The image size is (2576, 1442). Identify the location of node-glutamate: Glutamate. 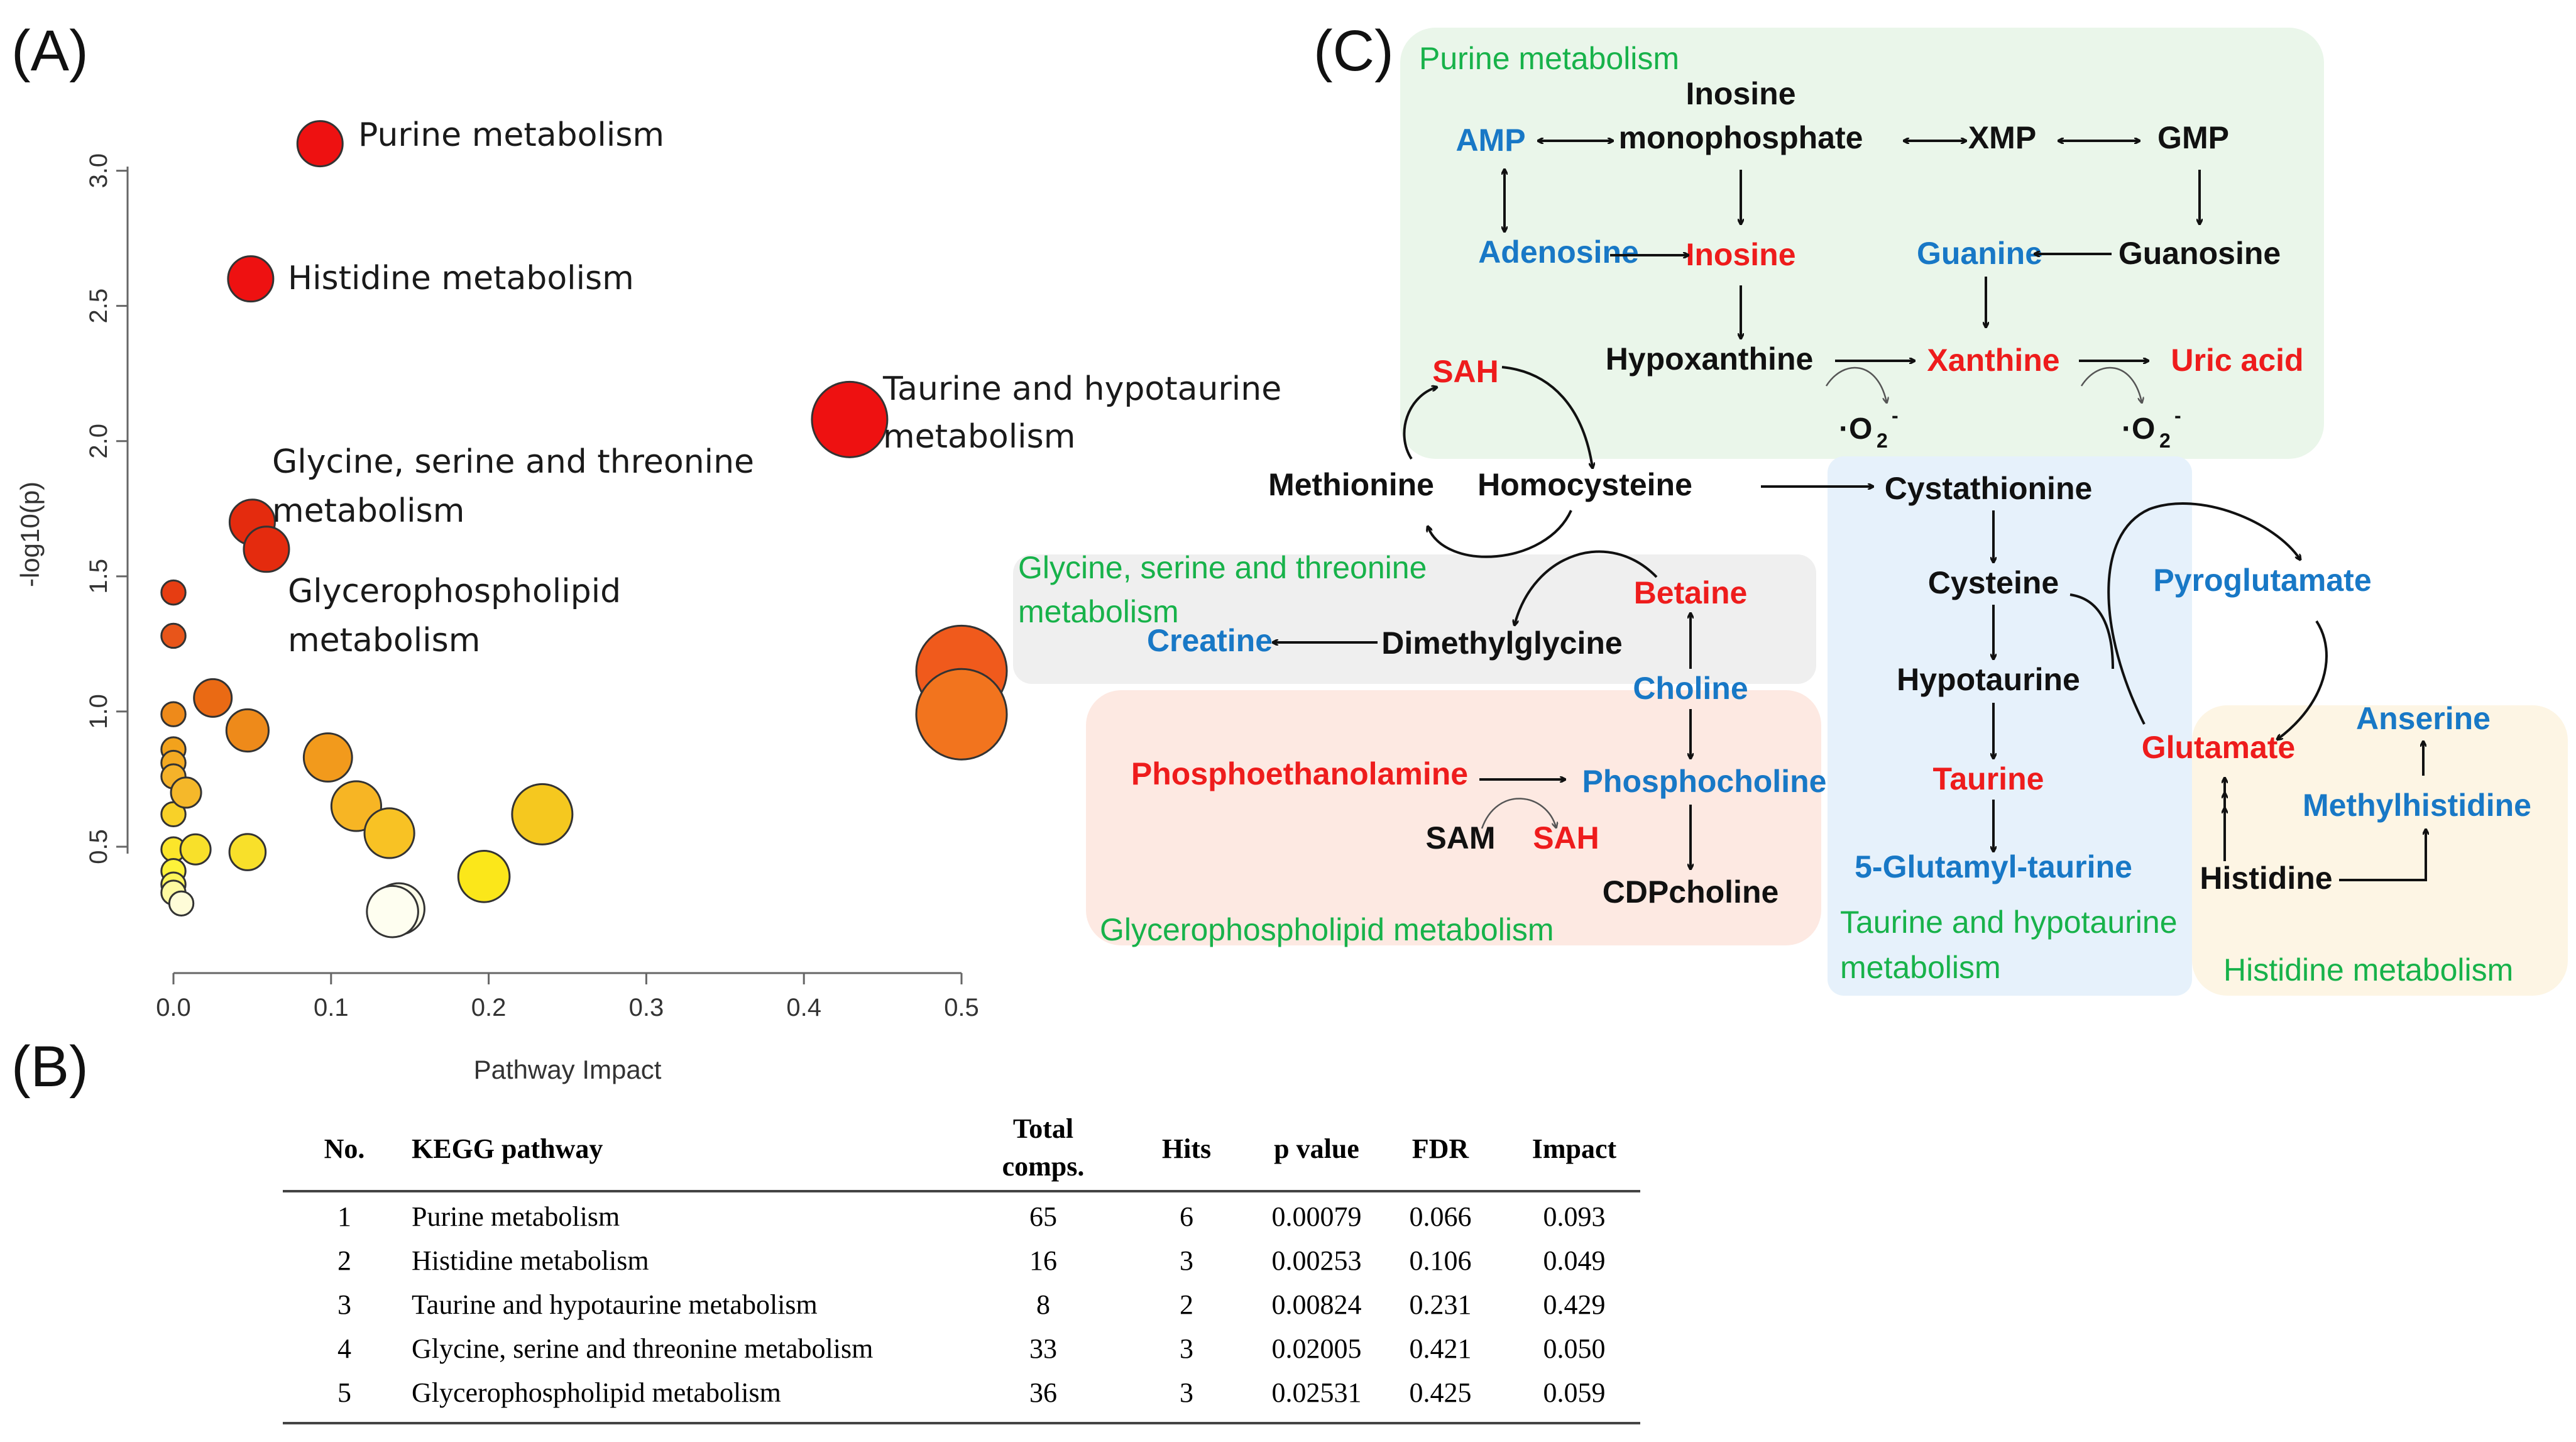
(2219, 747).